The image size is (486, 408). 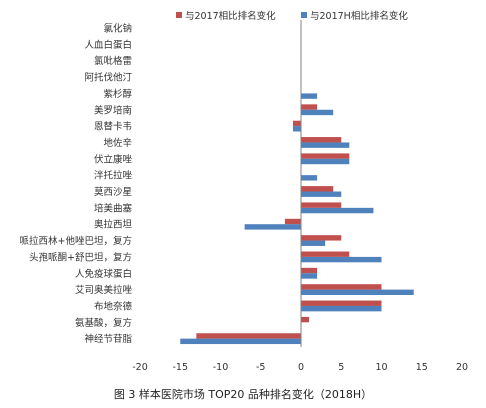 I want to click on category-label: 美罗培南, so click(x=113, y=110).